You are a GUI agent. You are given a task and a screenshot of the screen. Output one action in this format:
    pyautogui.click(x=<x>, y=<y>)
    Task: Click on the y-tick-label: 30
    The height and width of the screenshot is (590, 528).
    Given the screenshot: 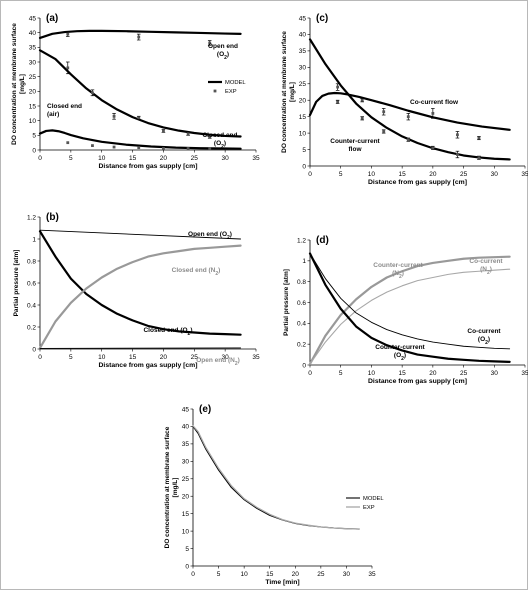 What is the action you would take?
    pyautogui.click(x=303, y=68)
    